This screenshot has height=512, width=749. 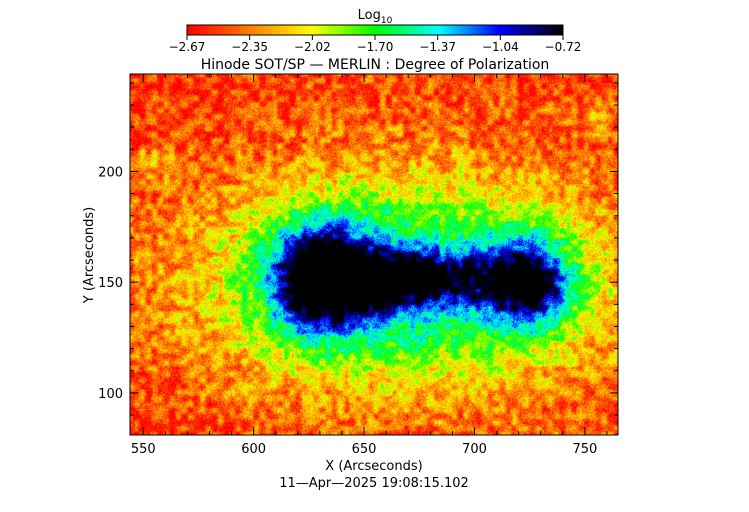 I want to click on x-tick-label: 700, so click(x=474, y=449).